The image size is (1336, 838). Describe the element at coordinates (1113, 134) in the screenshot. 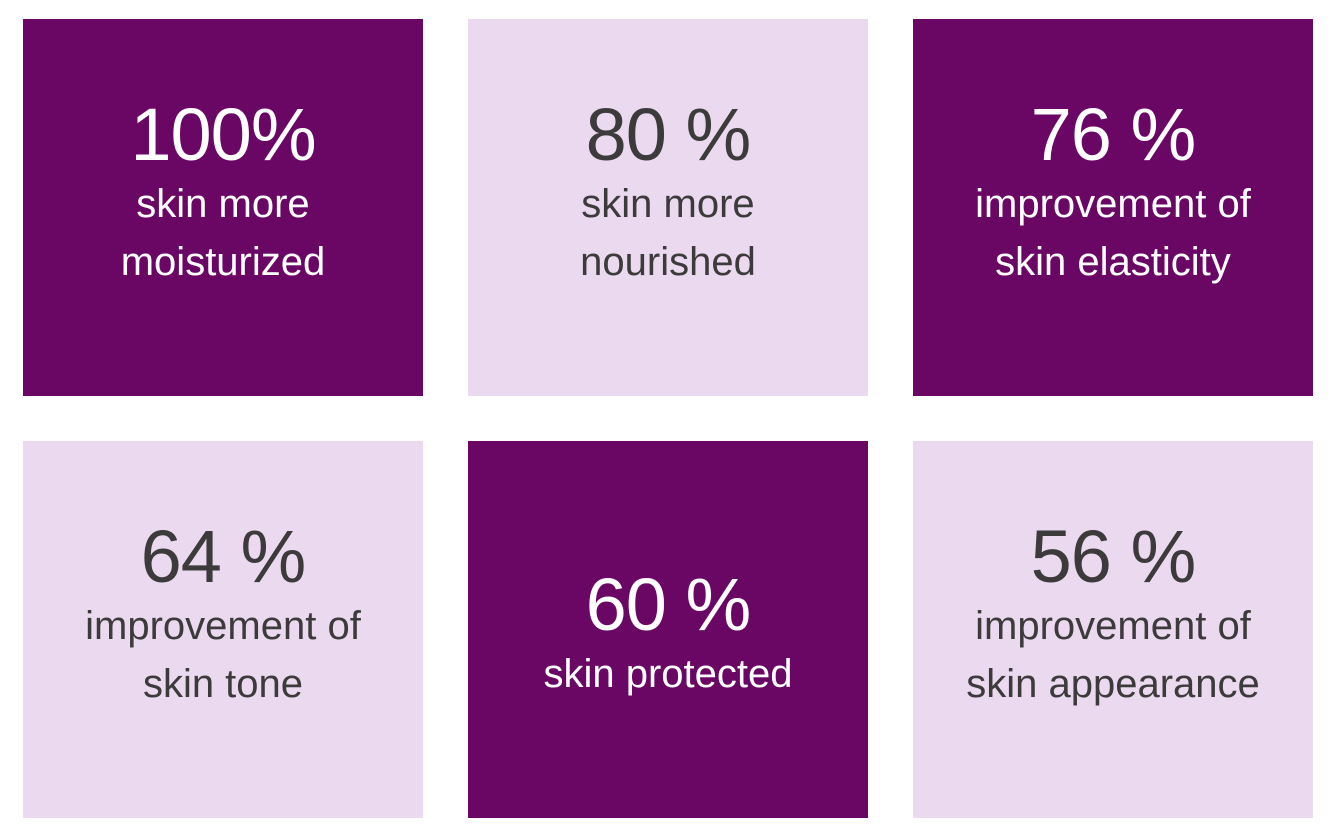

I see `stat-value: 76 %` at that location.